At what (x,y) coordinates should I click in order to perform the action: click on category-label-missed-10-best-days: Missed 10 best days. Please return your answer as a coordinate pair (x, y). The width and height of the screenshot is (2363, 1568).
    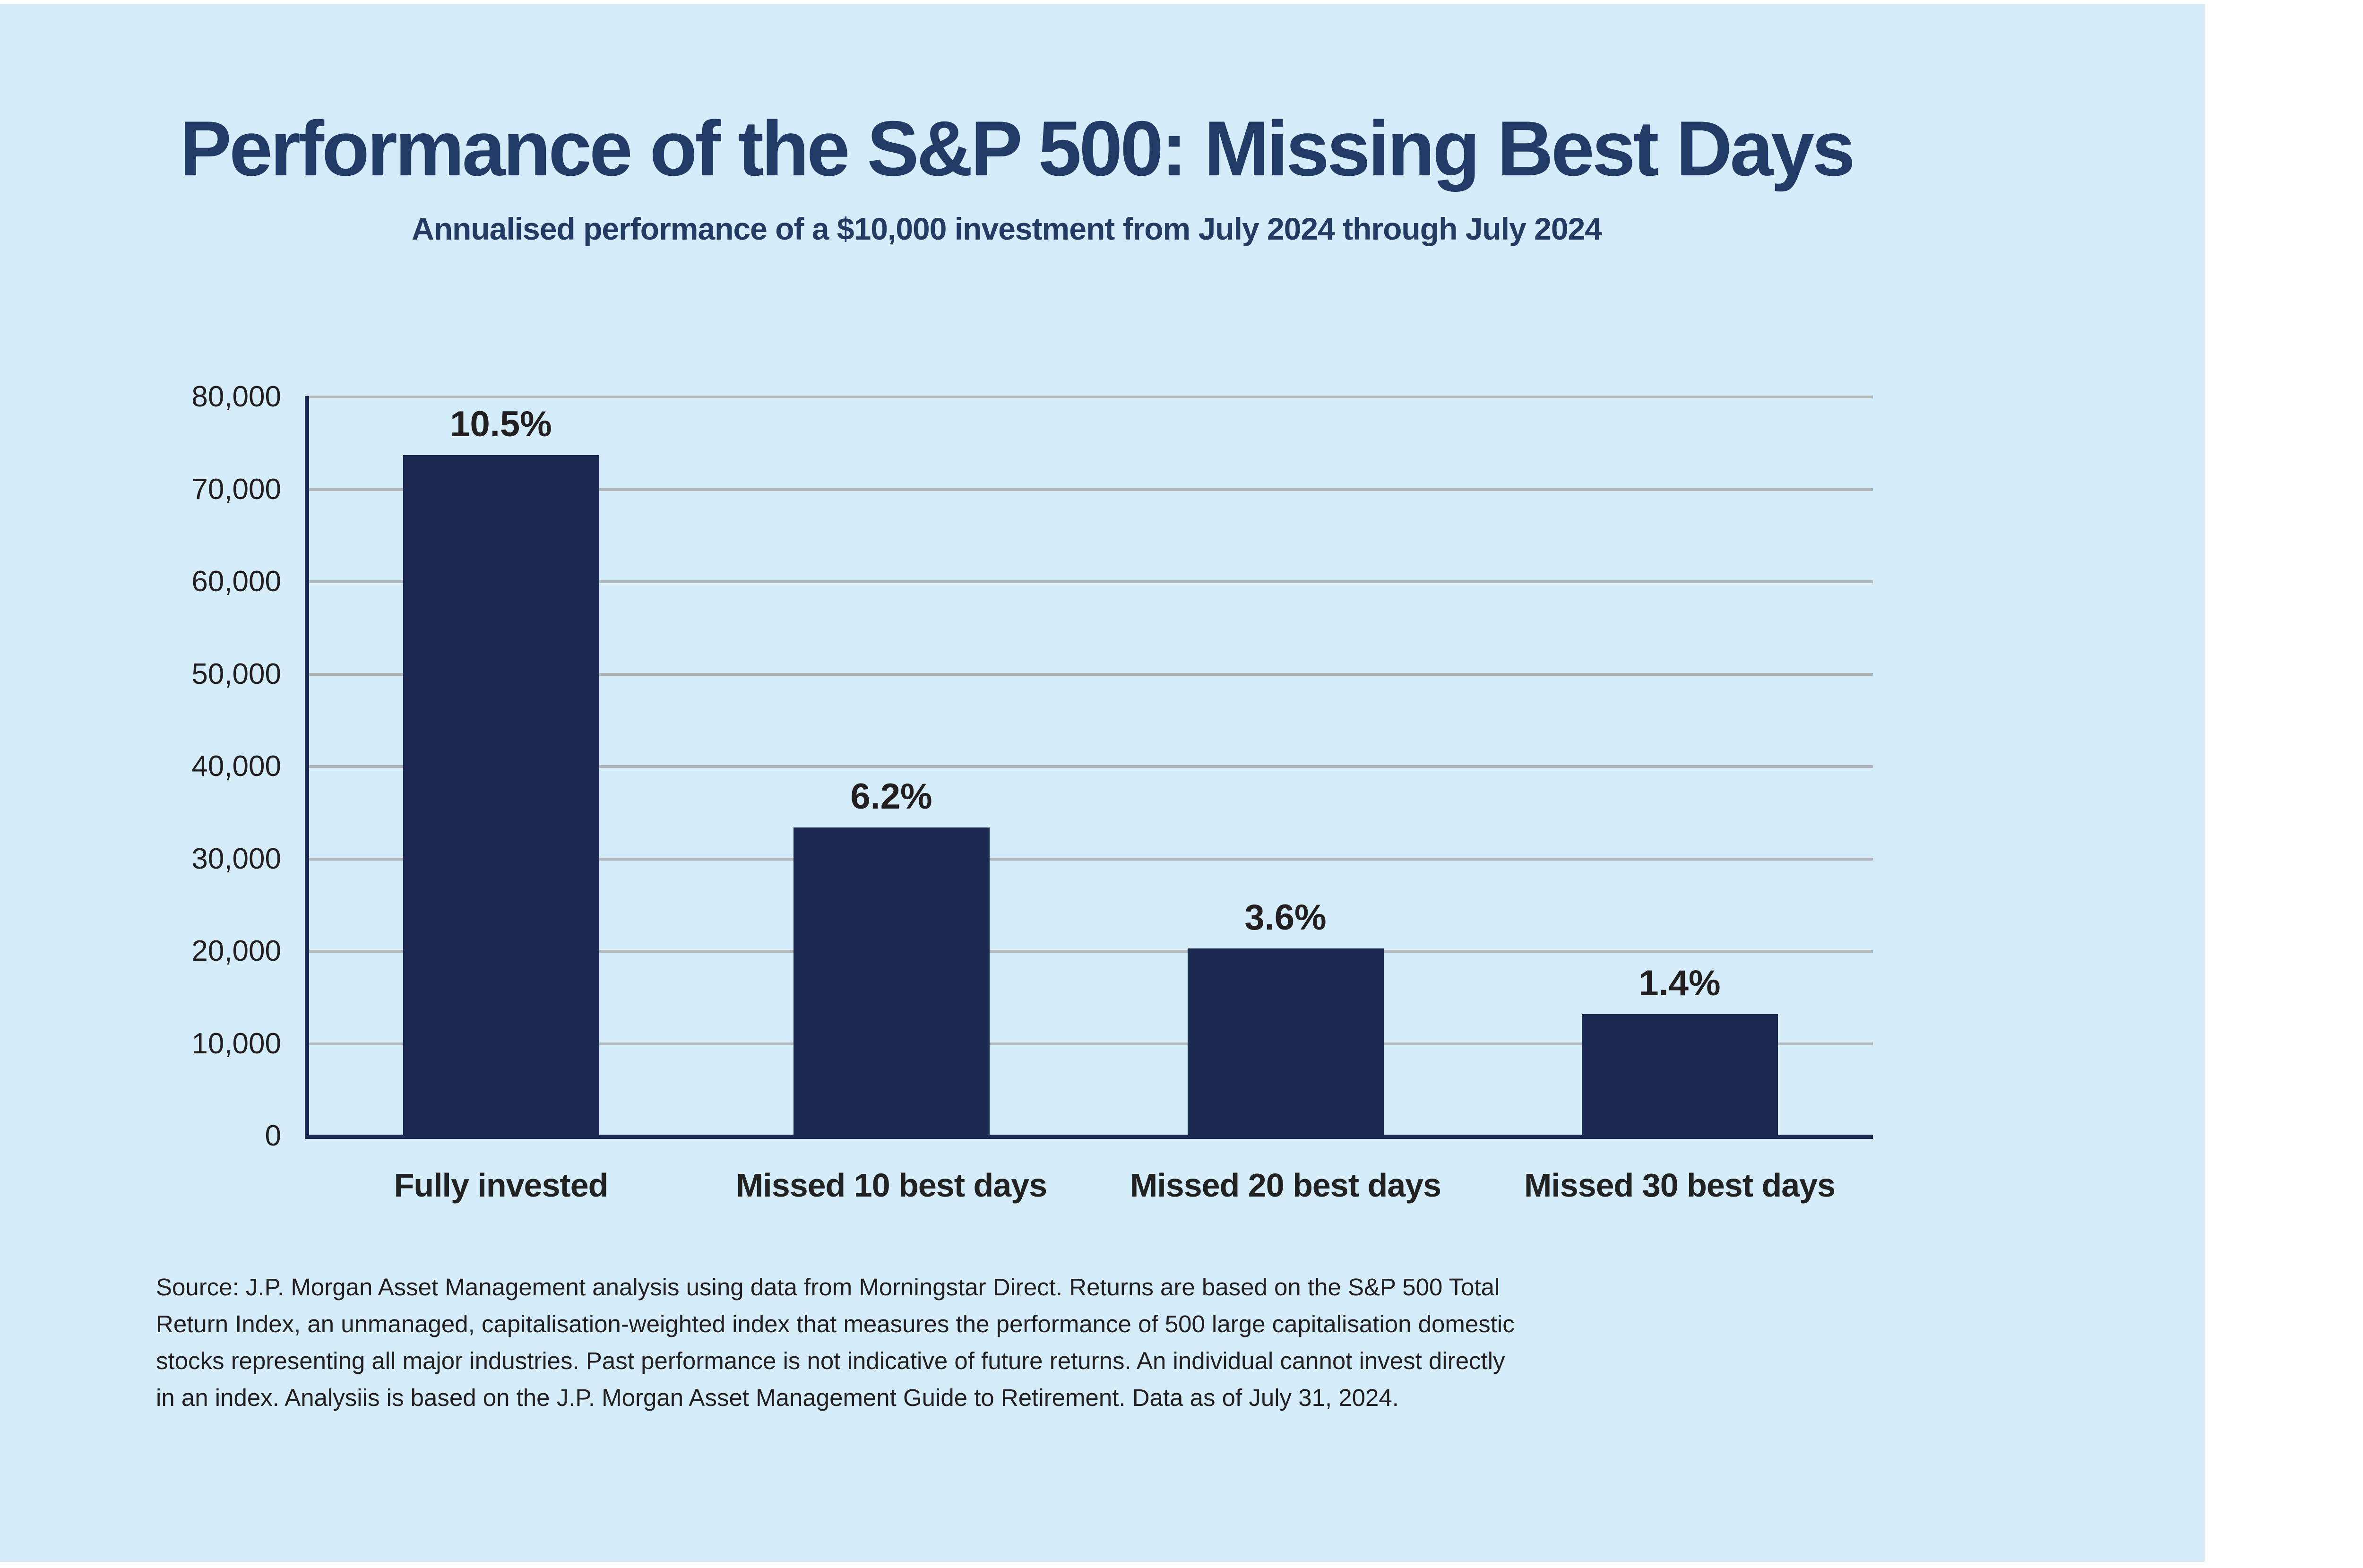
    Looking at the image, I should click on (891, 1185).